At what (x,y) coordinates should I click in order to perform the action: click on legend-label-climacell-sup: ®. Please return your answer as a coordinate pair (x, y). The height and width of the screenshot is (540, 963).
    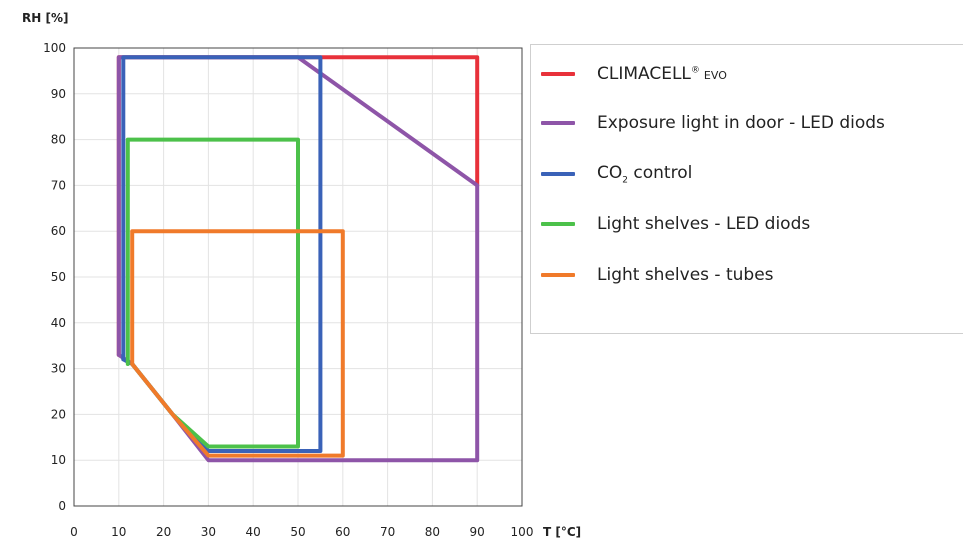
    Looking at the image, I should click on (695, 70).